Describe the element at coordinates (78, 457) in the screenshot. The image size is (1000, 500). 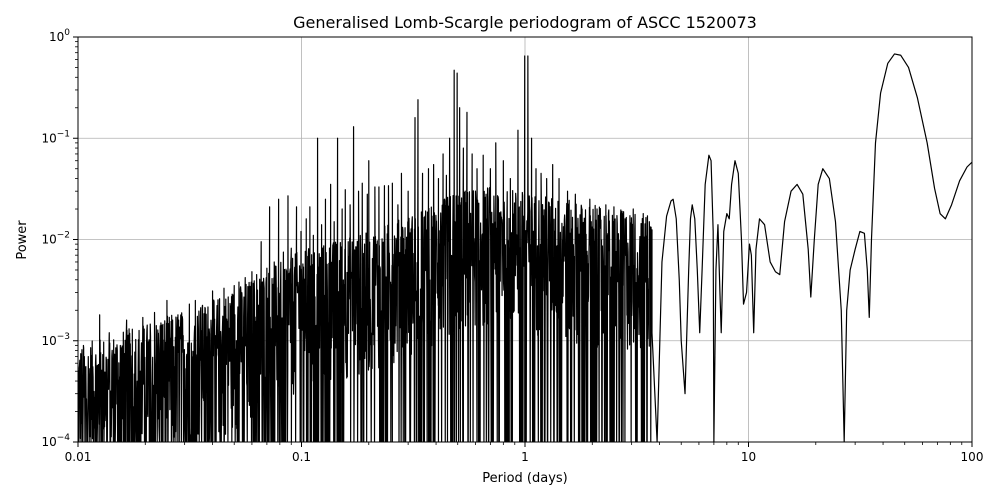
I see `x-tick-label: 0.01` at that location.